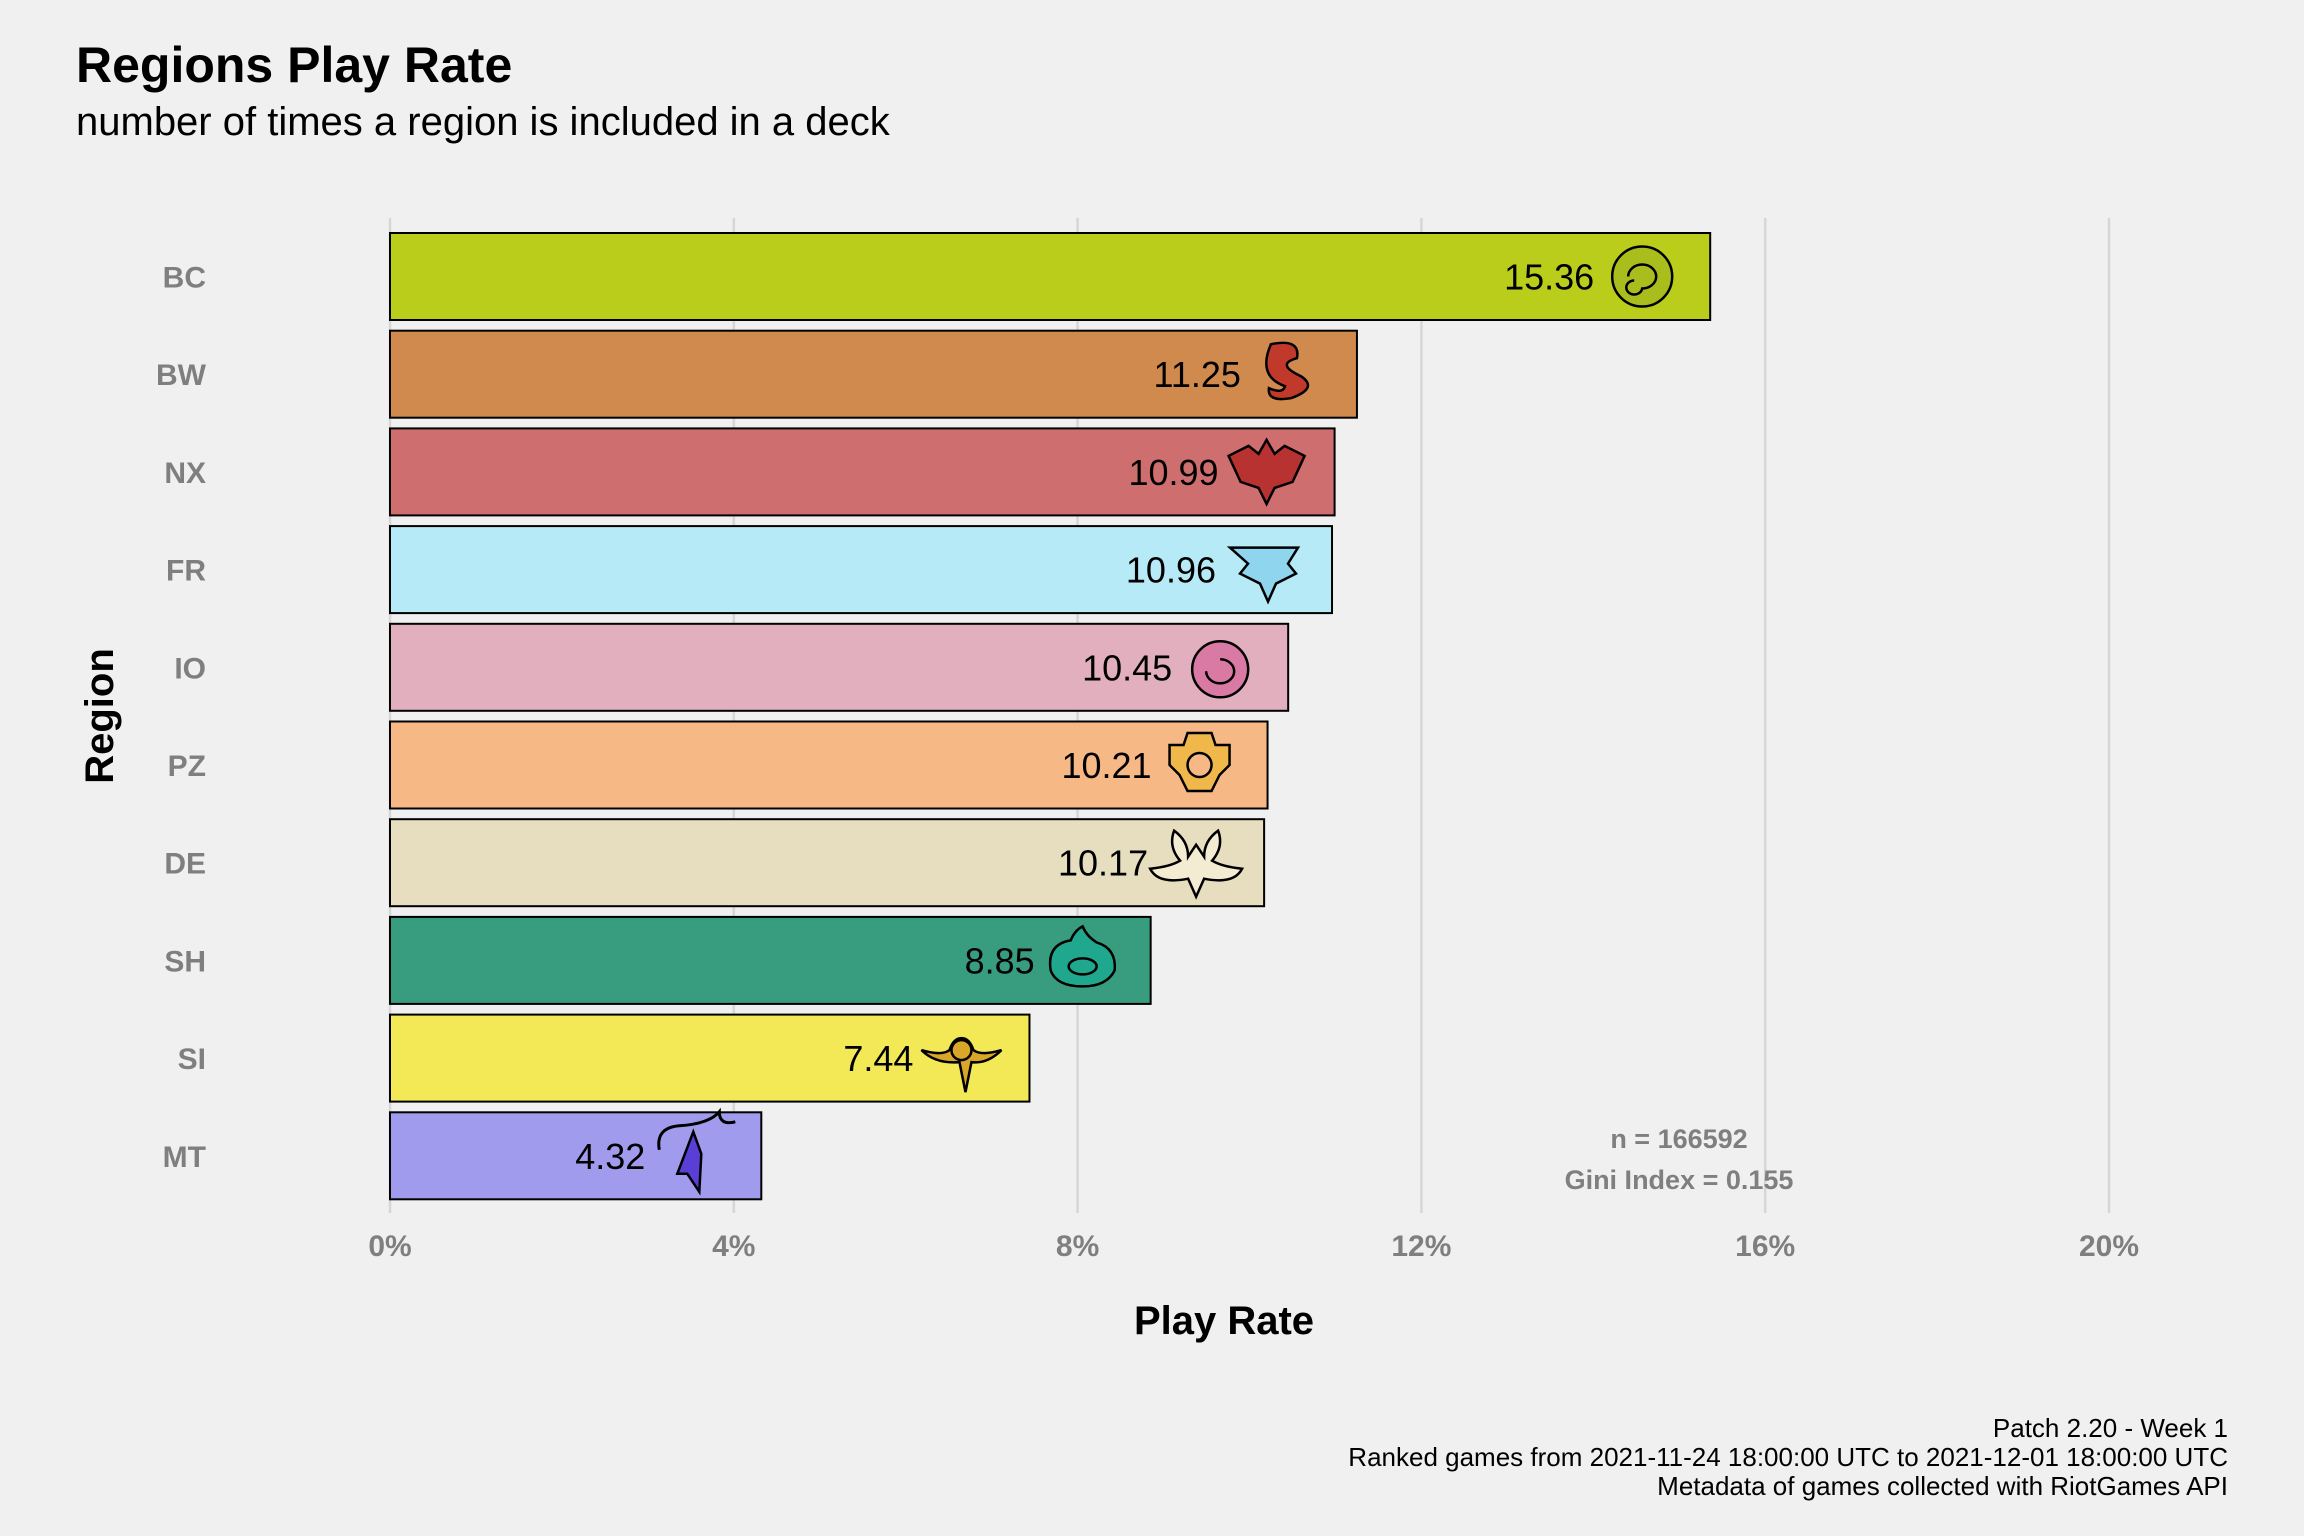 The width and height of the screenshot is (2304, 1536). Describe the element at coordinates (961, 1064) in the screenshot. I see `shadow-isles-icon` at that location.